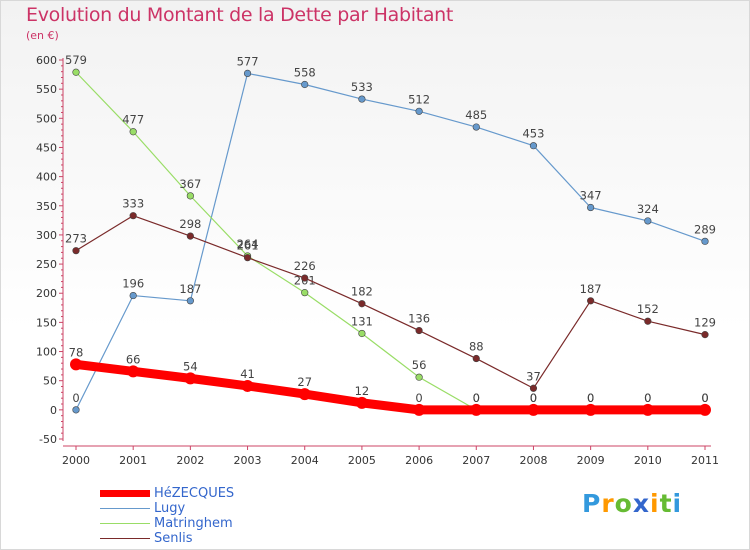 This screenshot has width=750, height=550. What do you see at coordinates (476, 115) in the screenshot?
I see `data-label: 485` at bounding box center [476, 115].